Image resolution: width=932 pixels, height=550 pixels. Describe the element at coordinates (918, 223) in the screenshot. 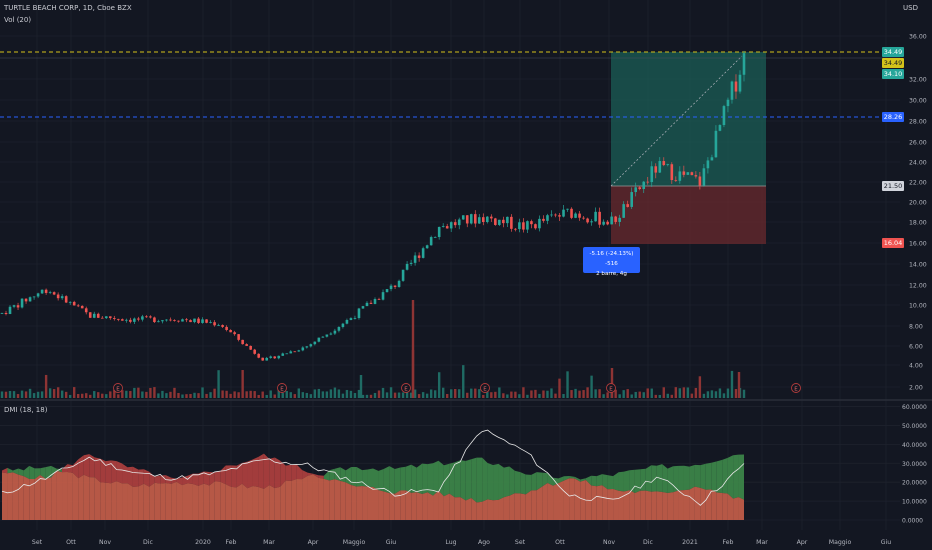

I see `price-tick-label: 18.00` at that location.